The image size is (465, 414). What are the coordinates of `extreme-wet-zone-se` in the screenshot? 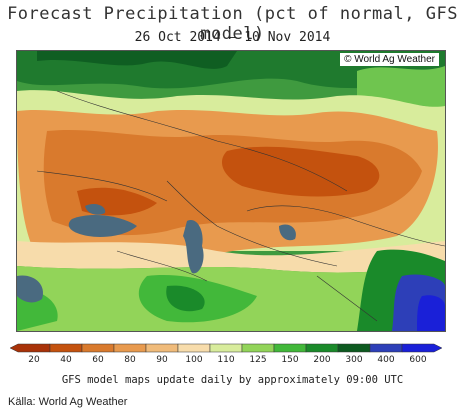 It's located at (431, 313).